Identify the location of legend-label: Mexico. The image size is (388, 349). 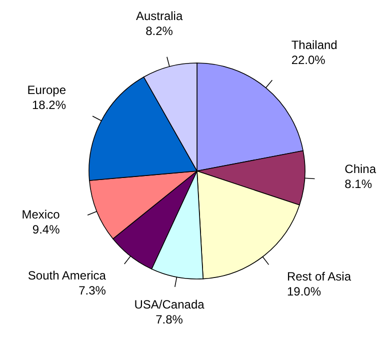
(41, 214).